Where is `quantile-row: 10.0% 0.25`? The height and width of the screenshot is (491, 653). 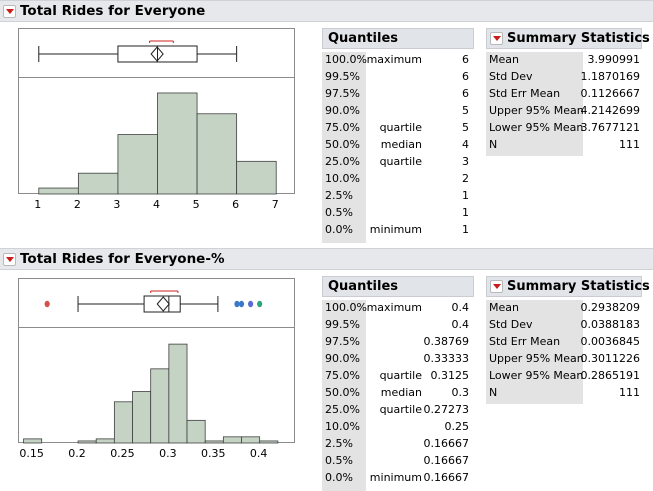
quantile-row: 10.0% 0.25 is located at coordinates (398, 427).